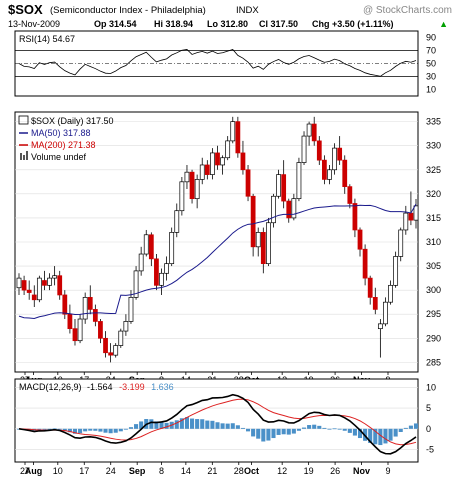 The width and height of the screenshot is (460, 482). Describe the element at coordinates (309, 471) in the screenshot. I see `x-tick-label: 19` at that location.